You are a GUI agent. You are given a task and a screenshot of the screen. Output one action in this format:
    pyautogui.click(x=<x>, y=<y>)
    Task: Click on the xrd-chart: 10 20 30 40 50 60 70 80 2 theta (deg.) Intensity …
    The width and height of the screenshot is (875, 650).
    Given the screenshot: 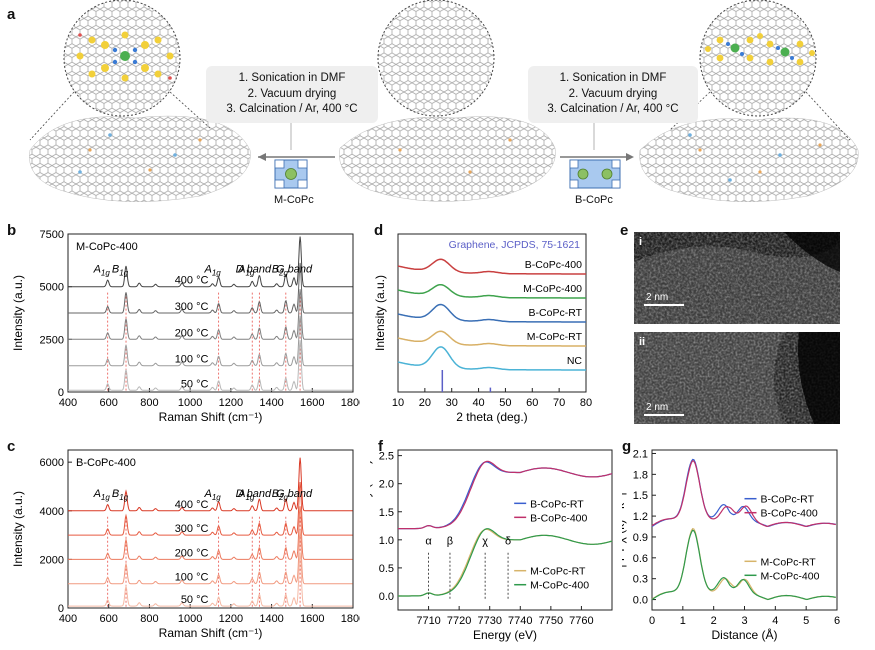 What is the action you would take?
    pyautogui.click(x=482, y=328)
    